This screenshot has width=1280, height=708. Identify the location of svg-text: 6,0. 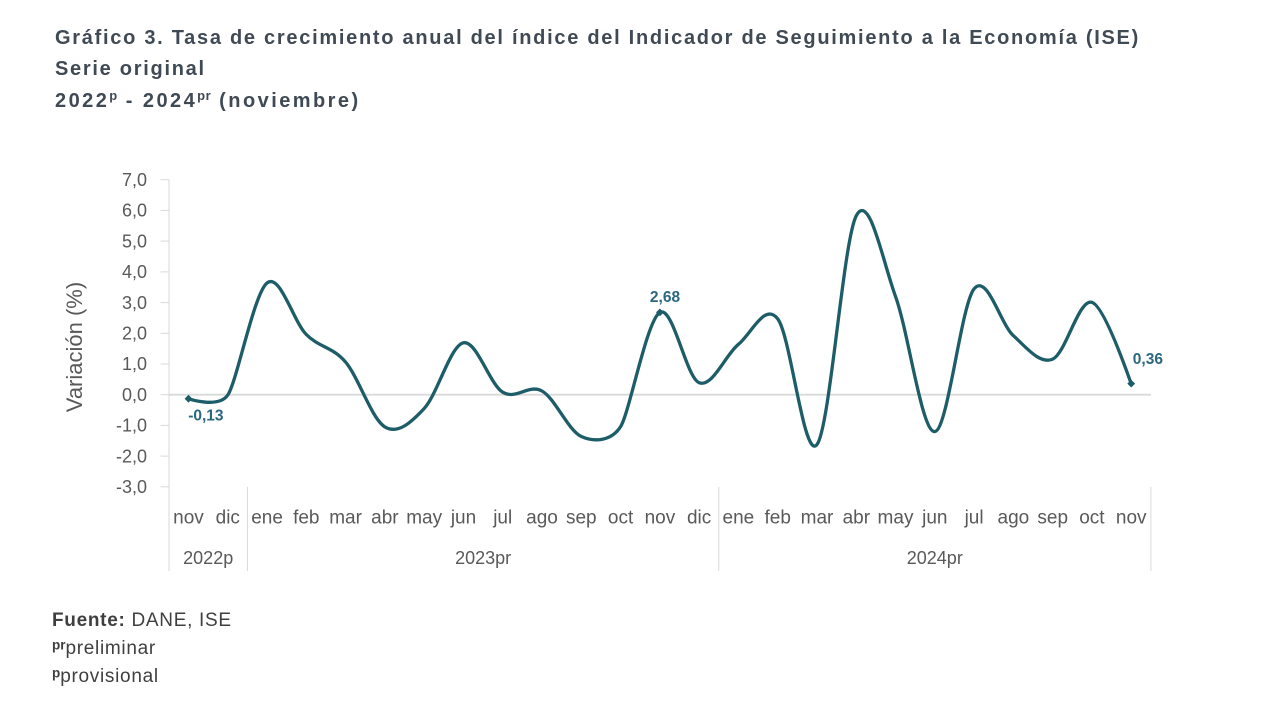
(134, 211).